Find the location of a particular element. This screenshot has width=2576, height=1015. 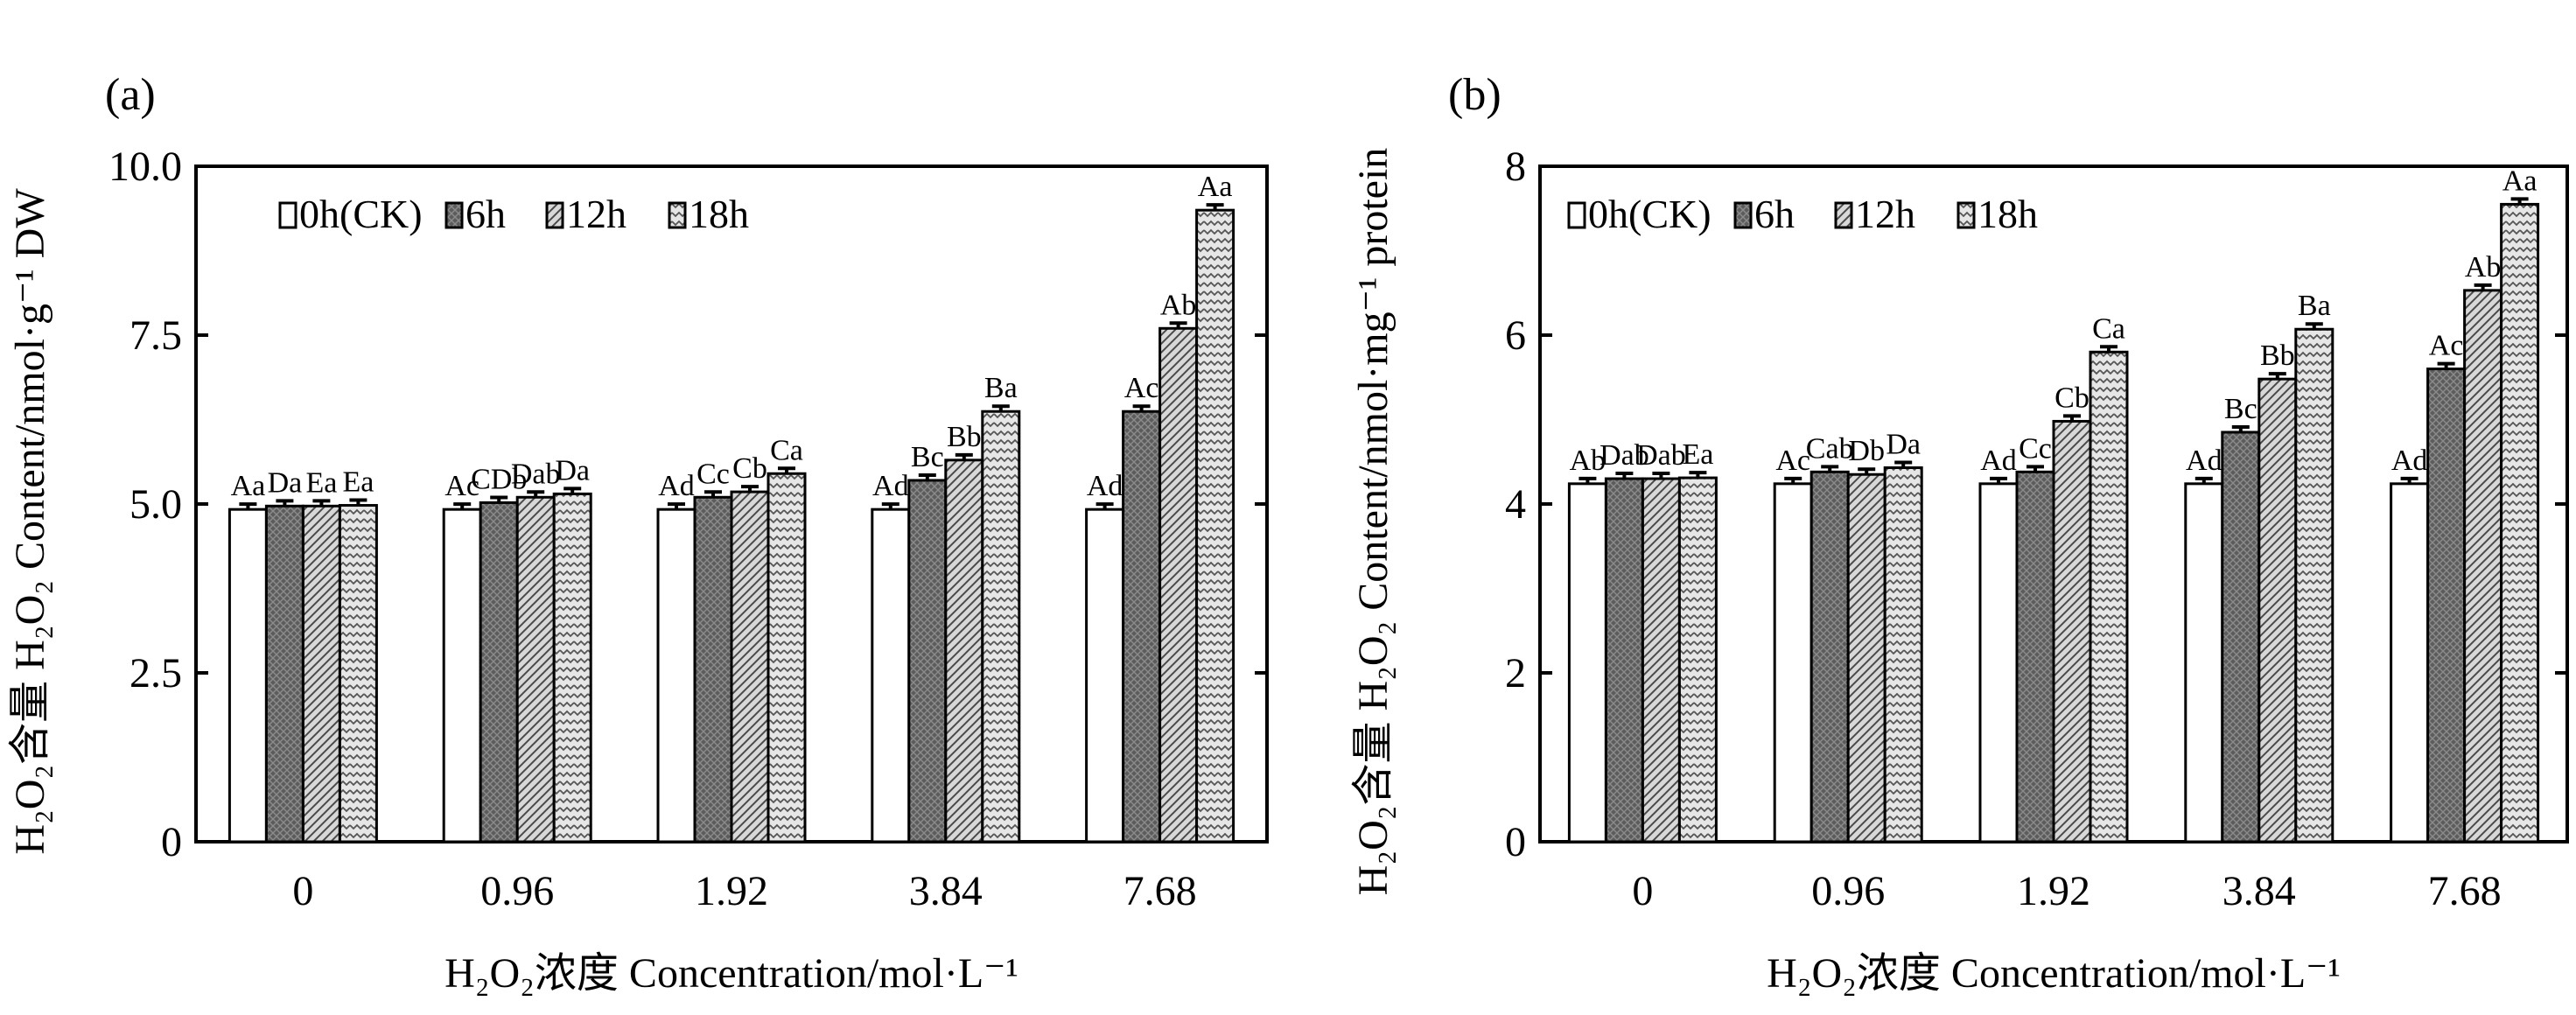

panel-label: (b) is located at coordinates (1475, 95).